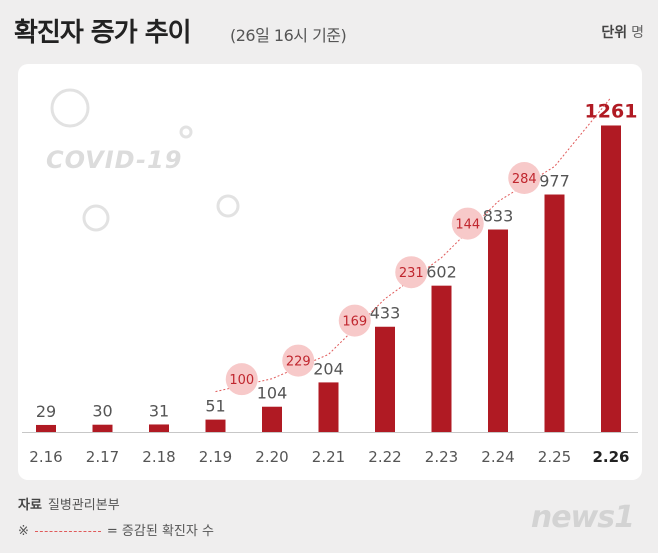  What do you see at coordinates (45, 457) in the screenshot?
I see `x-tick-label: 2.16` at bounding box center [45, 457].